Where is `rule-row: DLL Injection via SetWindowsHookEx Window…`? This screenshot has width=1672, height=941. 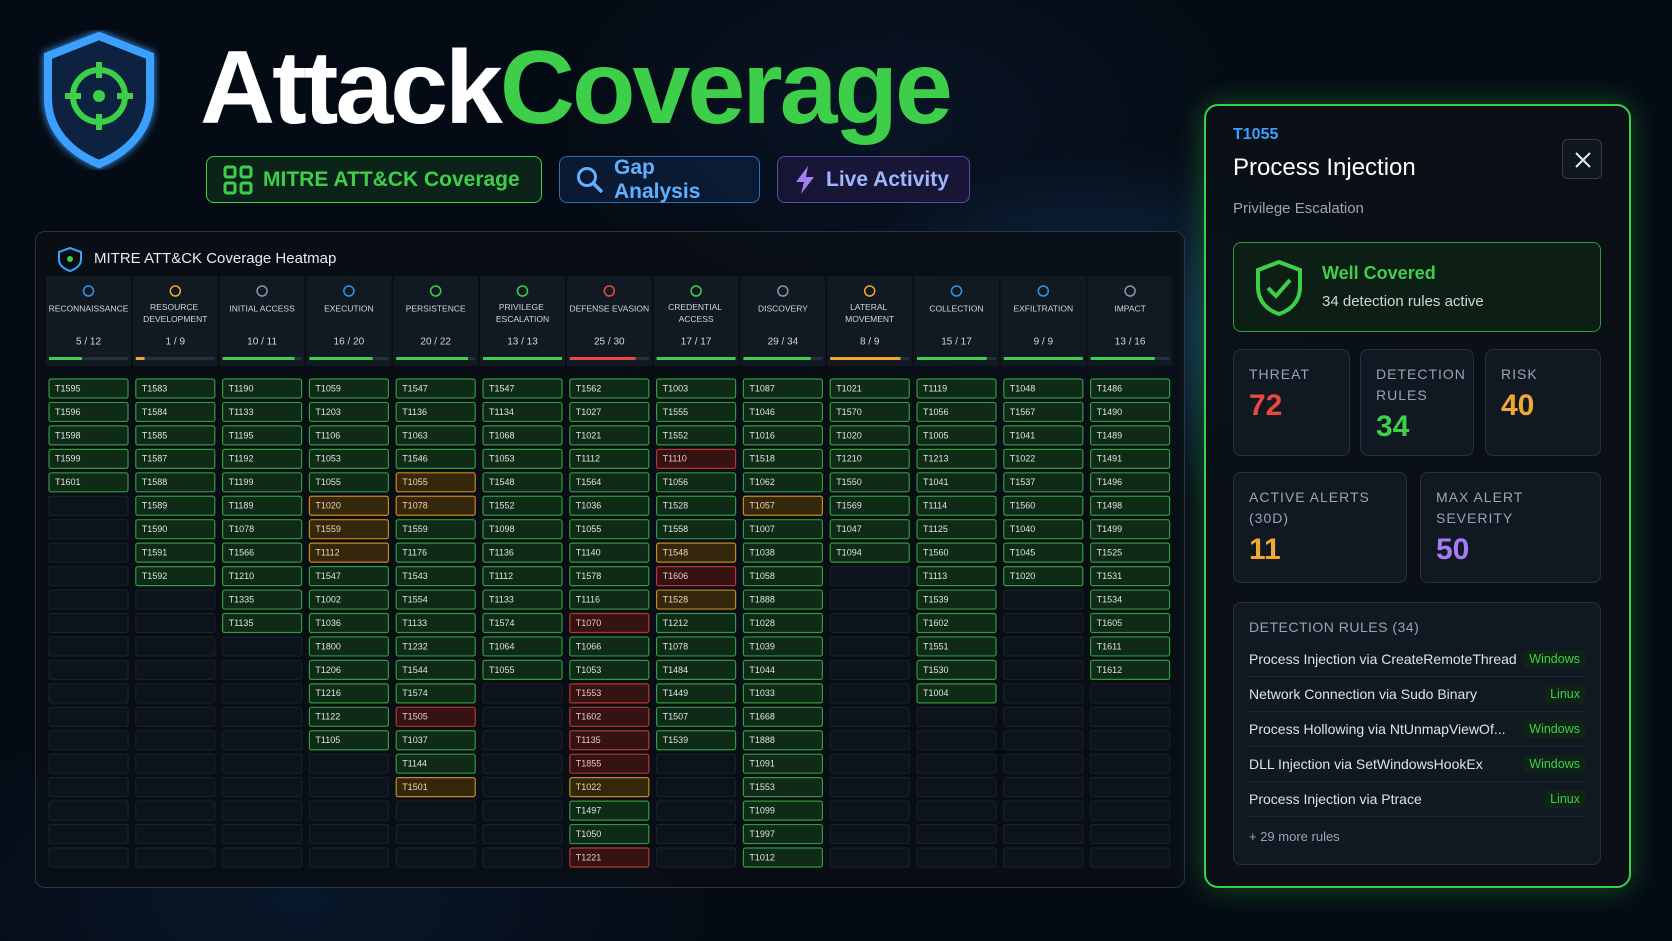
rule-row: DLL Injection via SetWindowsHookEx Window… is located at coordinates (1417, 764).